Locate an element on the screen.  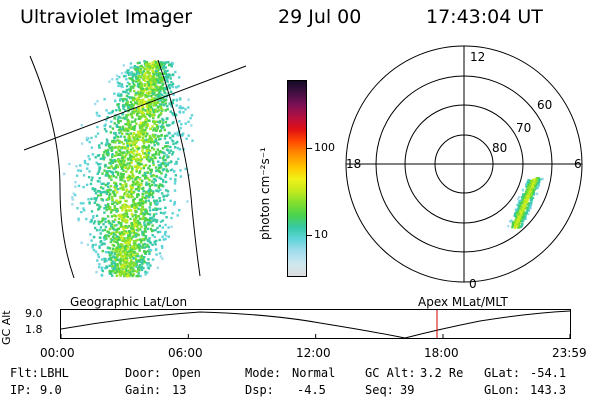
colorbar-unit-label: photon cm⁻²s⁻¹ is located at coordinates (265, 193).